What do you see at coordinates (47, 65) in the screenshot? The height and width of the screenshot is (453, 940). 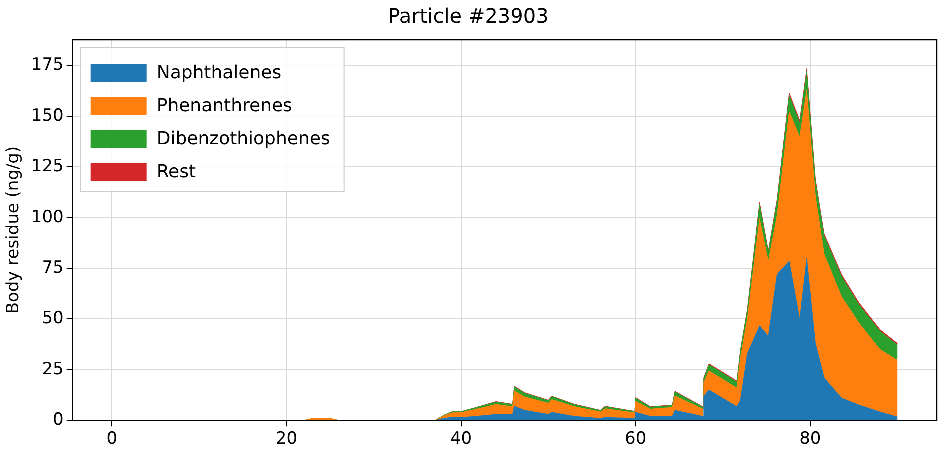 I see `y-tick-label: 175` at bounding box center [47, 65].